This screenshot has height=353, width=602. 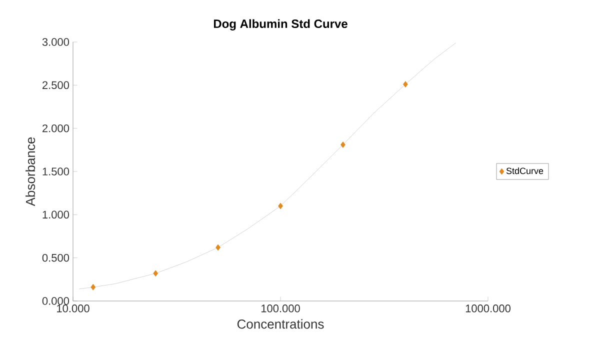 What do you see at coordinates (525, 170) in the screenshot?
I see `legend-label: StdCurve` at bounding box center [525, 170].